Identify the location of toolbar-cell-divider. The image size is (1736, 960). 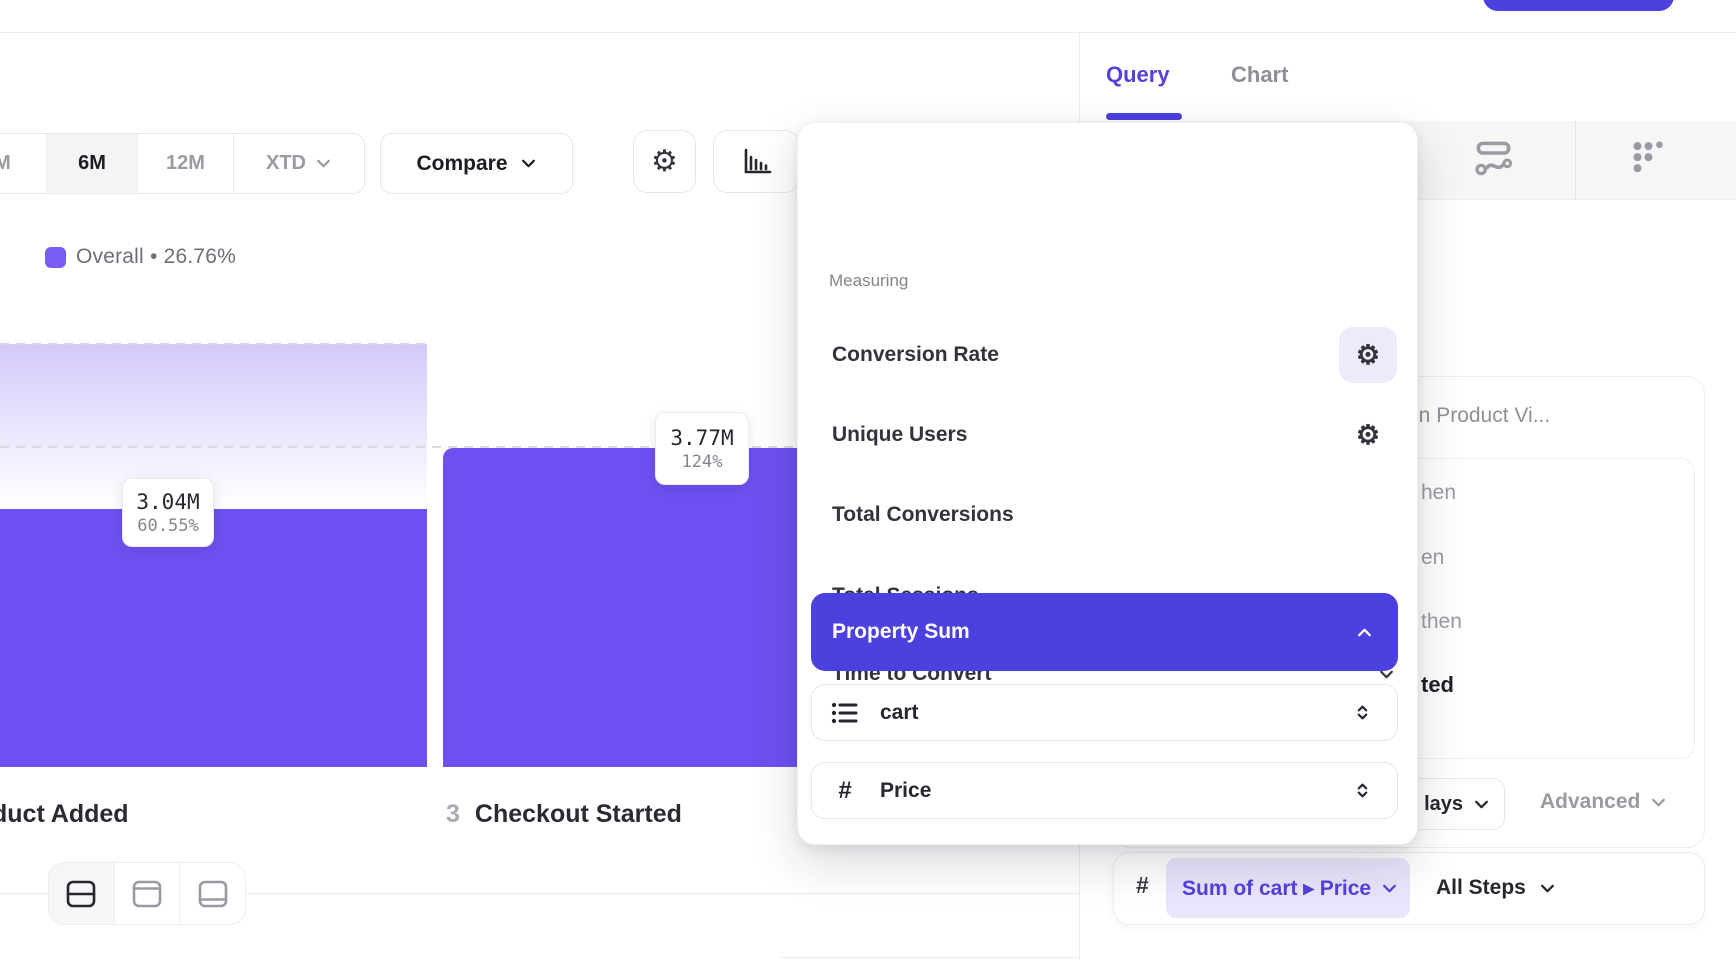
(1575, 160).